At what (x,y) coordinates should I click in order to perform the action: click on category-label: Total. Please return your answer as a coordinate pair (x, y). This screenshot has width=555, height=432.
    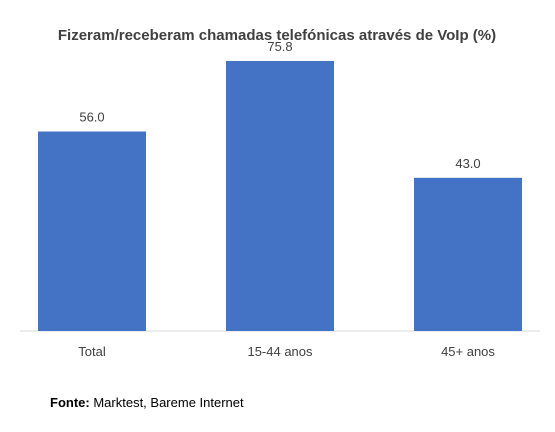
    Looking at the image, I should click on (92, 351).